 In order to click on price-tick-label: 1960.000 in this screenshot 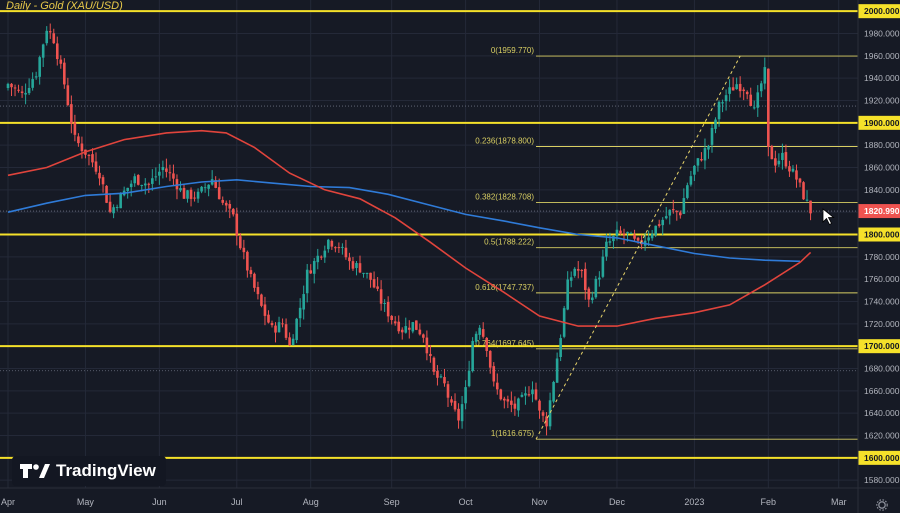, I will do `click(882, 56)`.